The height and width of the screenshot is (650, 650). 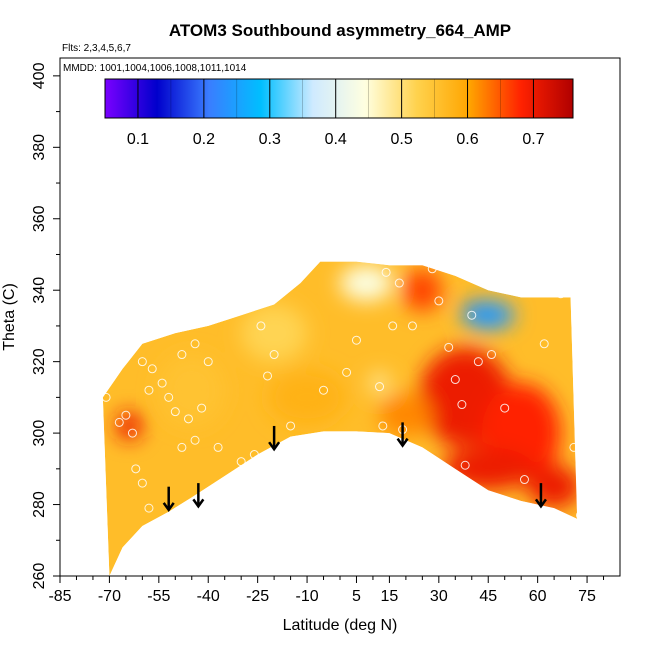 What do you see at coordinates (533, 139) in the screenshot?
I see `colorbar-tick-label: 0.7` at bounding box center [533, 139].